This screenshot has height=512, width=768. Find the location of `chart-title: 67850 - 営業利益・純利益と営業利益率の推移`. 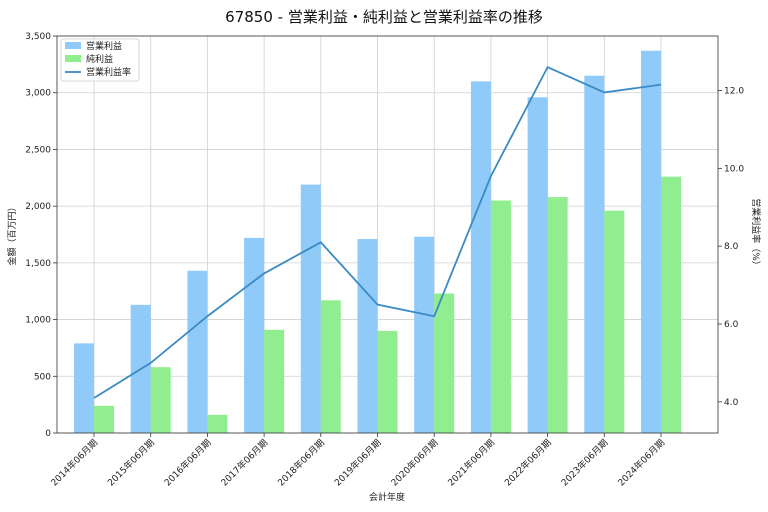

chart-title: 67850 - 営業利益・純利益と営業利益率の推移 is located at coordinates (384, 17).